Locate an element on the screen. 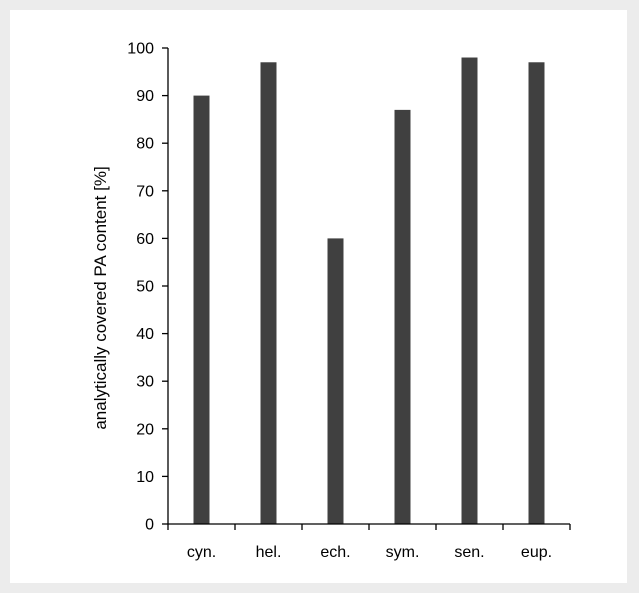 The height and width of the screenshot is (593, 639). x-tick-label: sym. is located at coordinates (403, 552).